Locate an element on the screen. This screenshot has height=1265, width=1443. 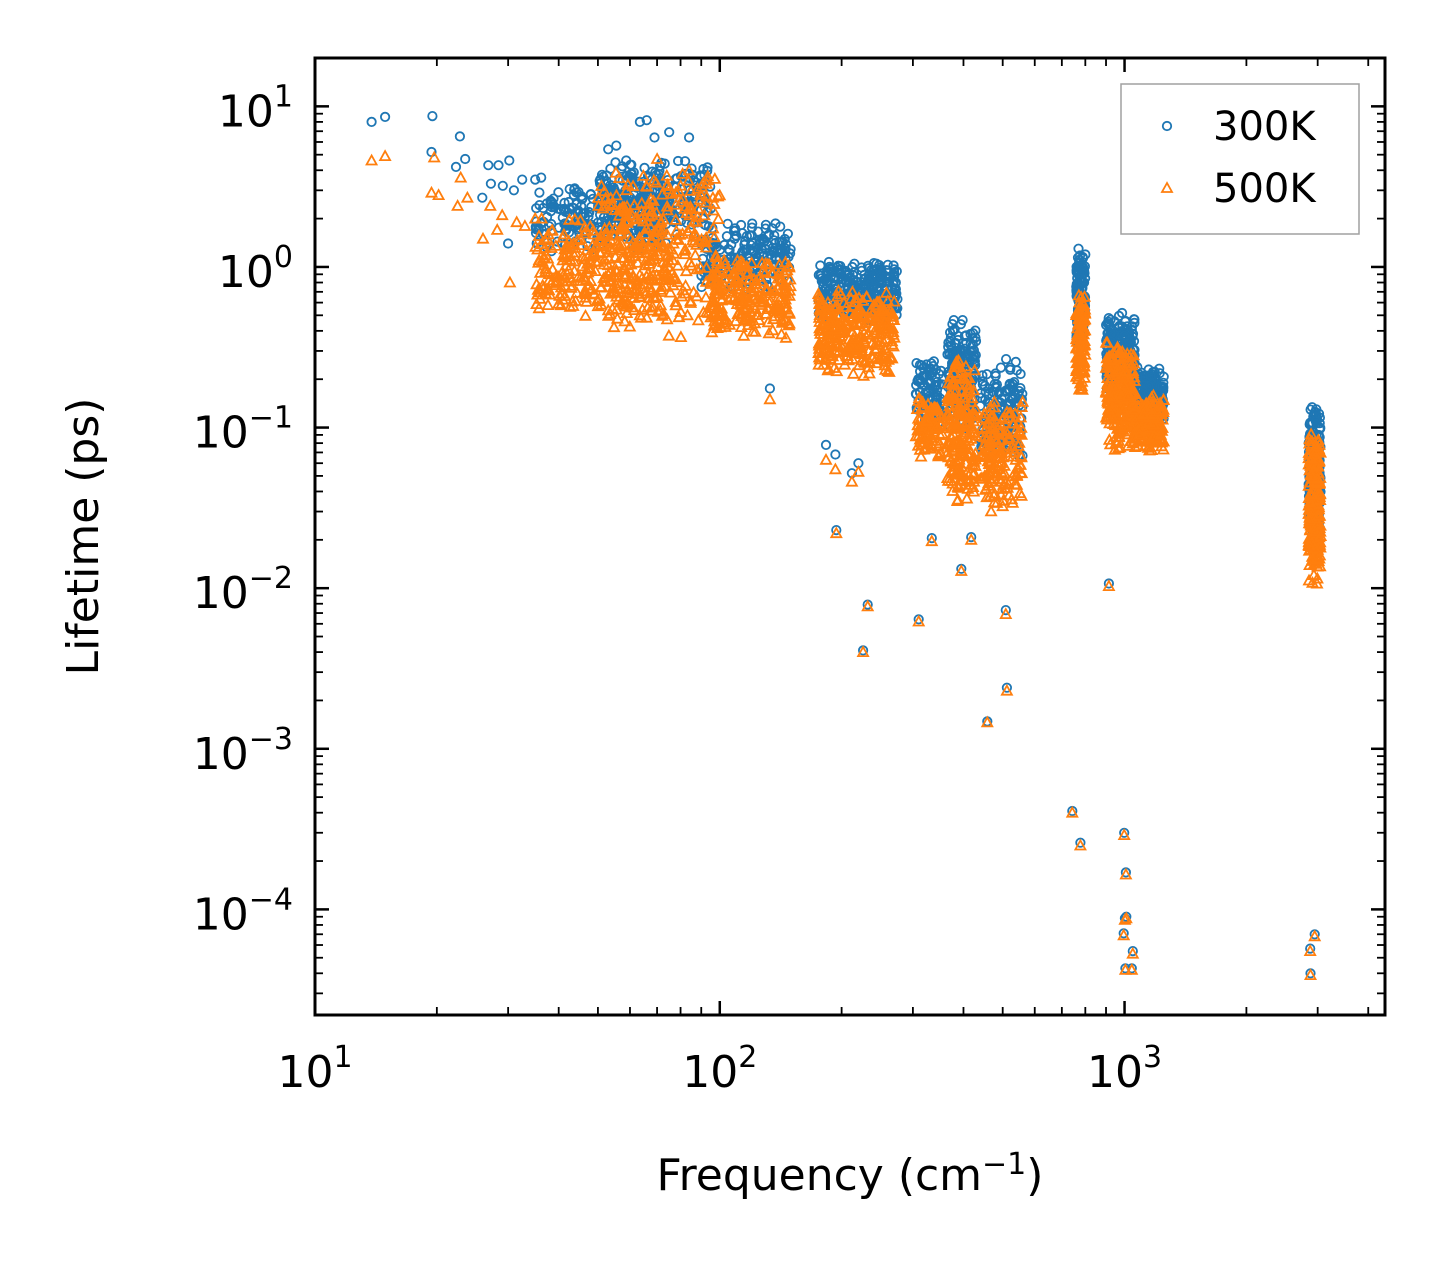
legend-label-500k: 500K is located at coordinates (1265, 189).